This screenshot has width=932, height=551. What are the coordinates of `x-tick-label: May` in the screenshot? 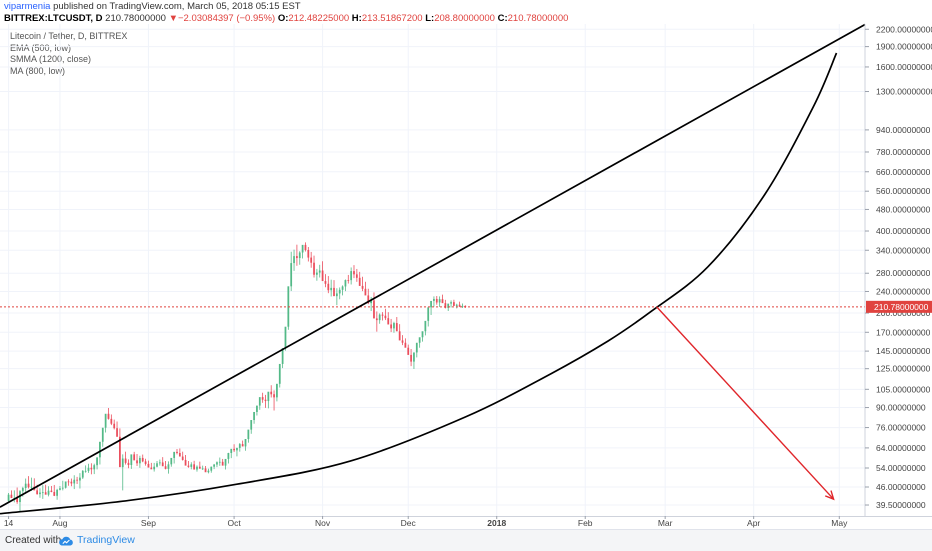 It's located at (839, 523).